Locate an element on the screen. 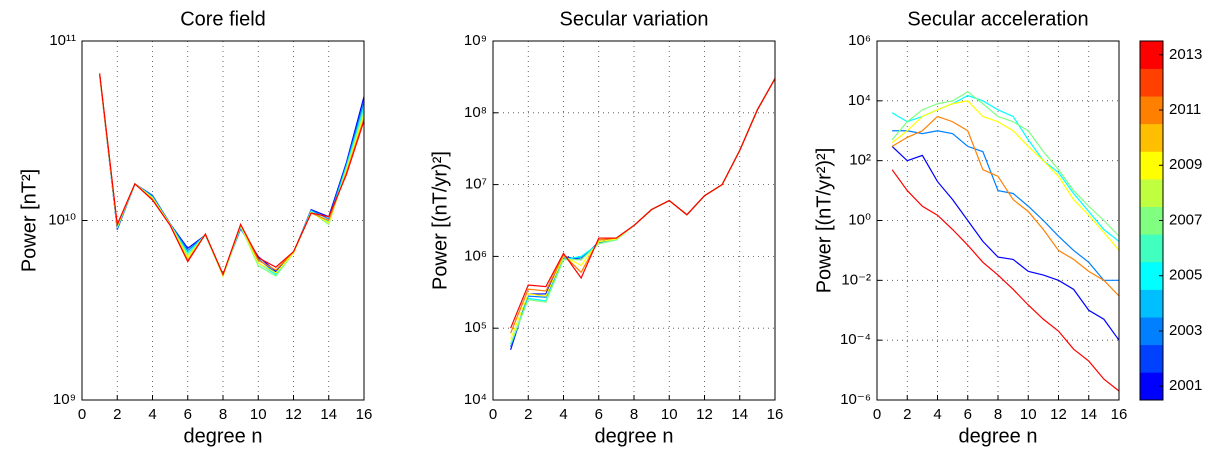  y-tick-label: 10⁵ is located at coordinates (475, 327).